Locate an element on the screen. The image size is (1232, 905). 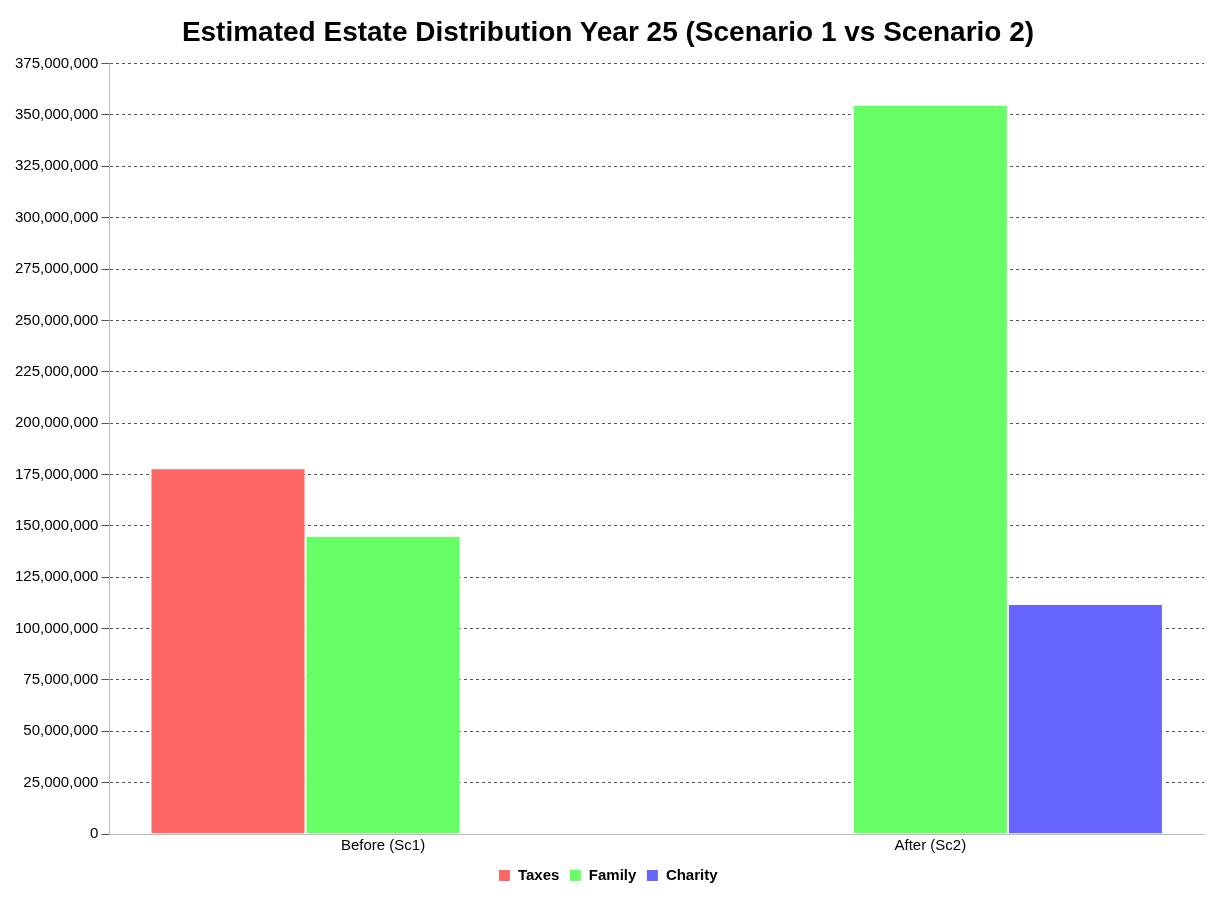
x-tick-label: Before (Sc1) is located at coordinates (383, 845).